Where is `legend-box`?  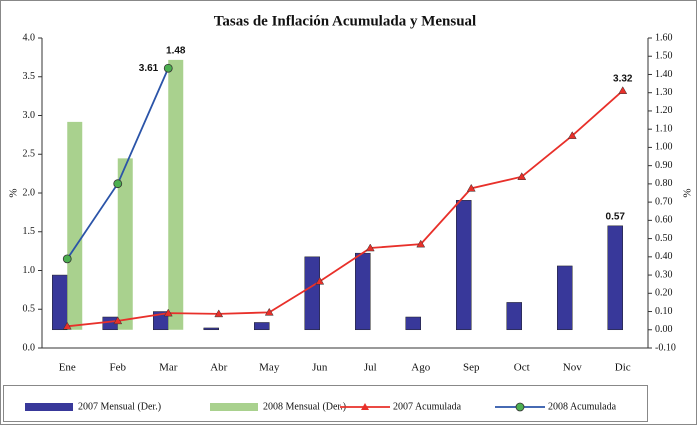
legend-box is located at coordinates (325, 403).